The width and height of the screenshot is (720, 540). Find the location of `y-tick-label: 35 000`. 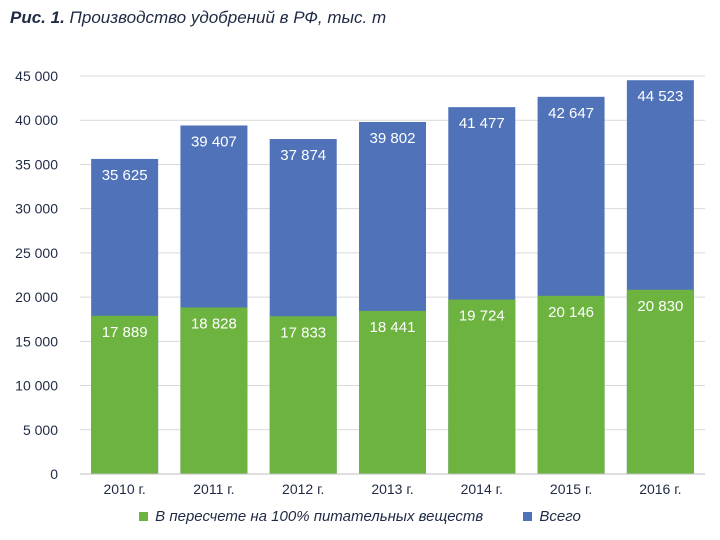

y-tick-label: 35 000 is located at coordinates (36, 164).